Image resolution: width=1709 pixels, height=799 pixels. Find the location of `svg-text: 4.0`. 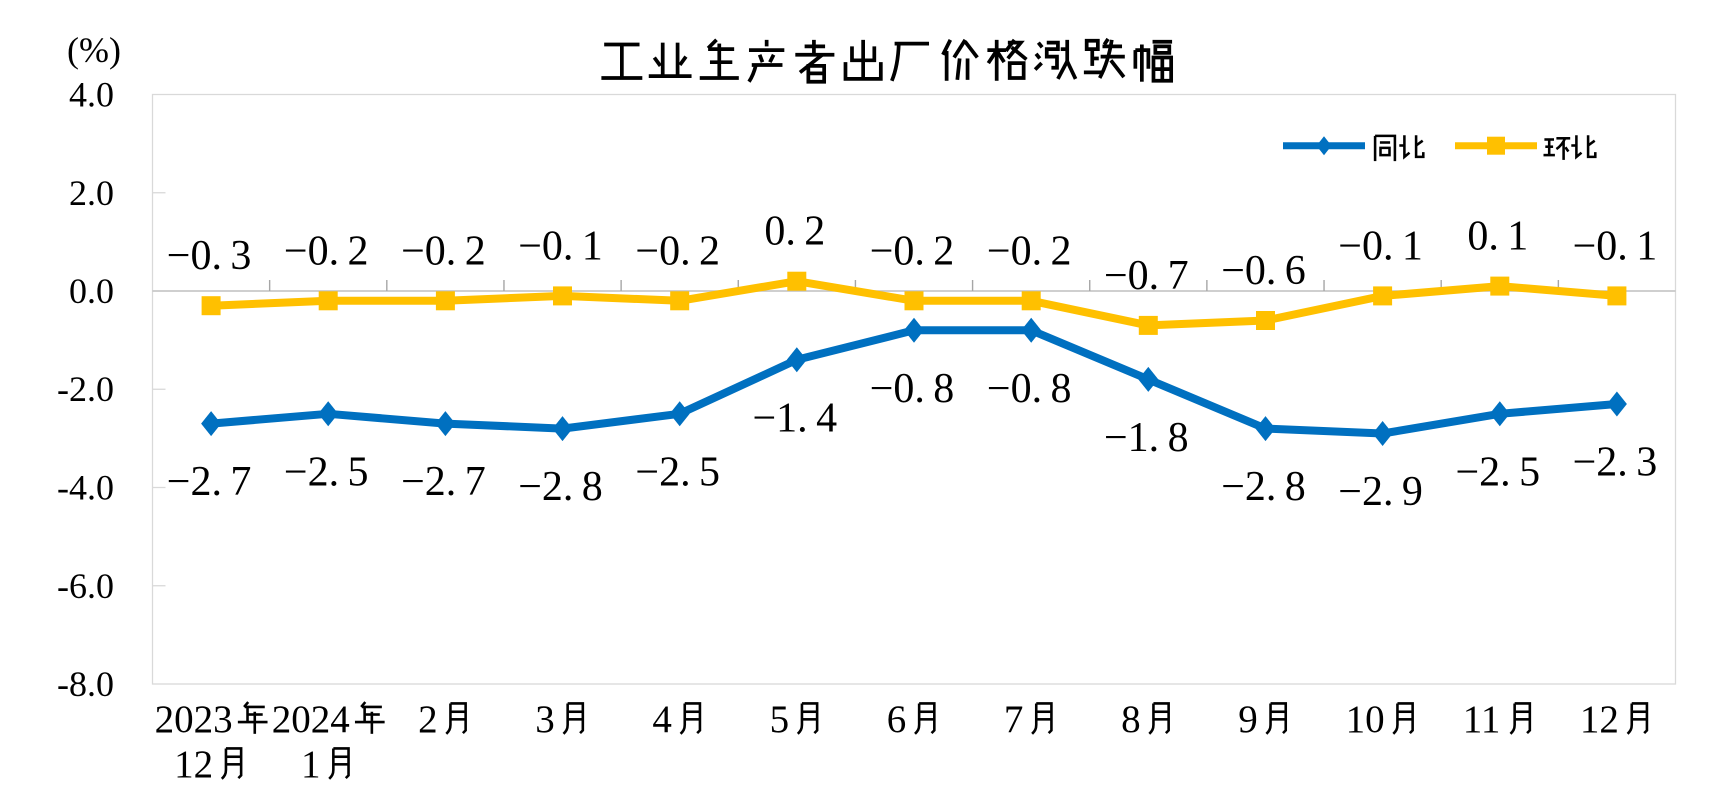

svg-text: 4.0 is located at coordinates (91, 95).